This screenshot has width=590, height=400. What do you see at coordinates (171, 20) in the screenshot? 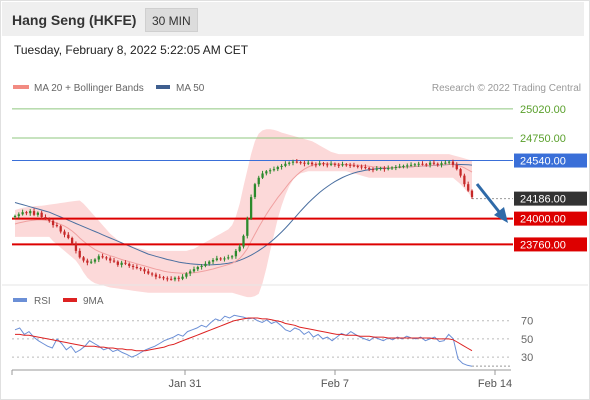
I see `timeframe-badge: 30 MIN` at bounding box center [171, 20].